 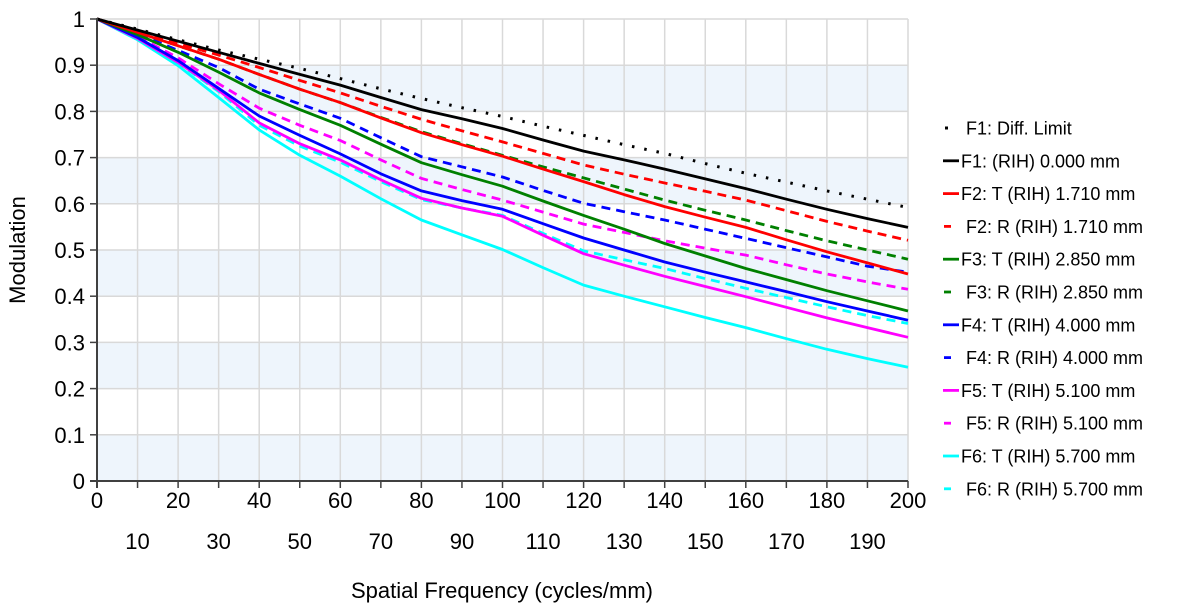 What do you see at coordinates (1048, 457) in the screenshot?
I see `legend-label: F6: T (RIH) 5.700 mm` at bounding box center [1048, 457].